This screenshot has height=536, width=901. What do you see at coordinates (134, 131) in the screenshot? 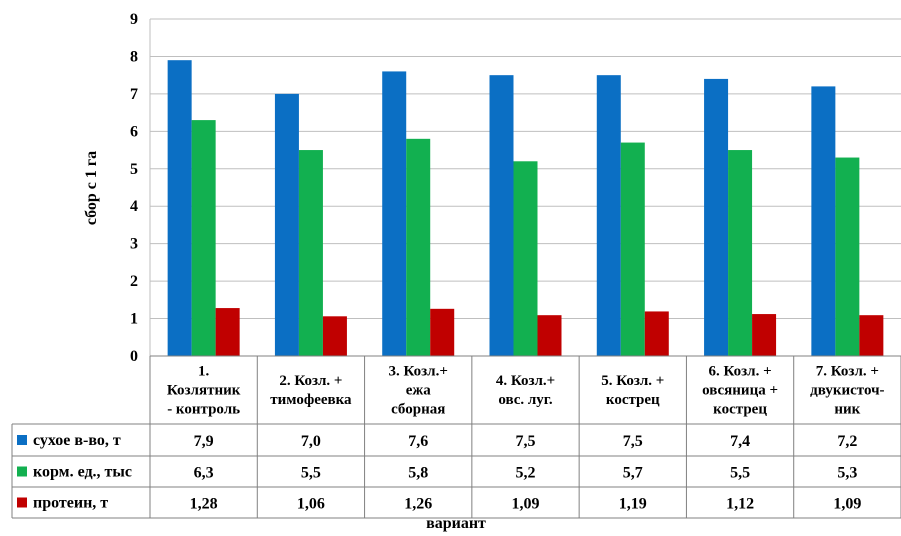
I see `y-tick-label: 6` at bounding box center [134, 131].